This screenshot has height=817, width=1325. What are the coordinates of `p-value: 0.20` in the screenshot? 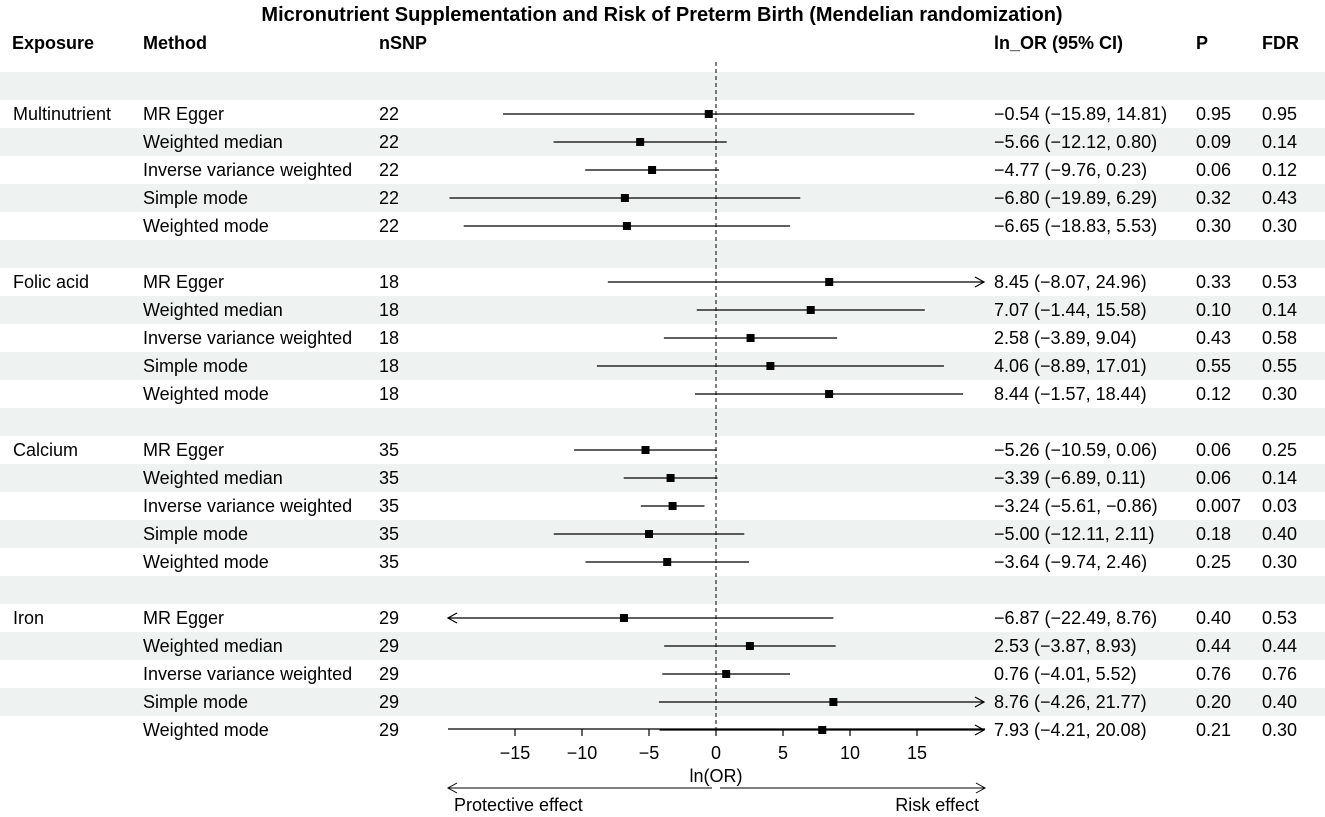 It's located at (1213, 702).